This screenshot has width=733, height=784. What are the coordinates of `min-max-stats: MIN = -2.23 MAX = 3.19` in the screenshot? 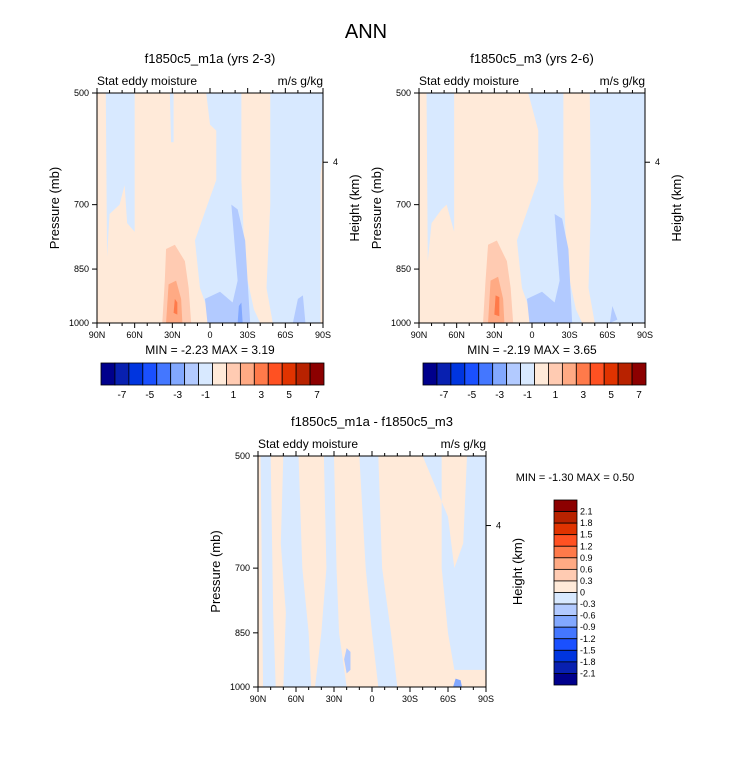 It's located at (210, 350).